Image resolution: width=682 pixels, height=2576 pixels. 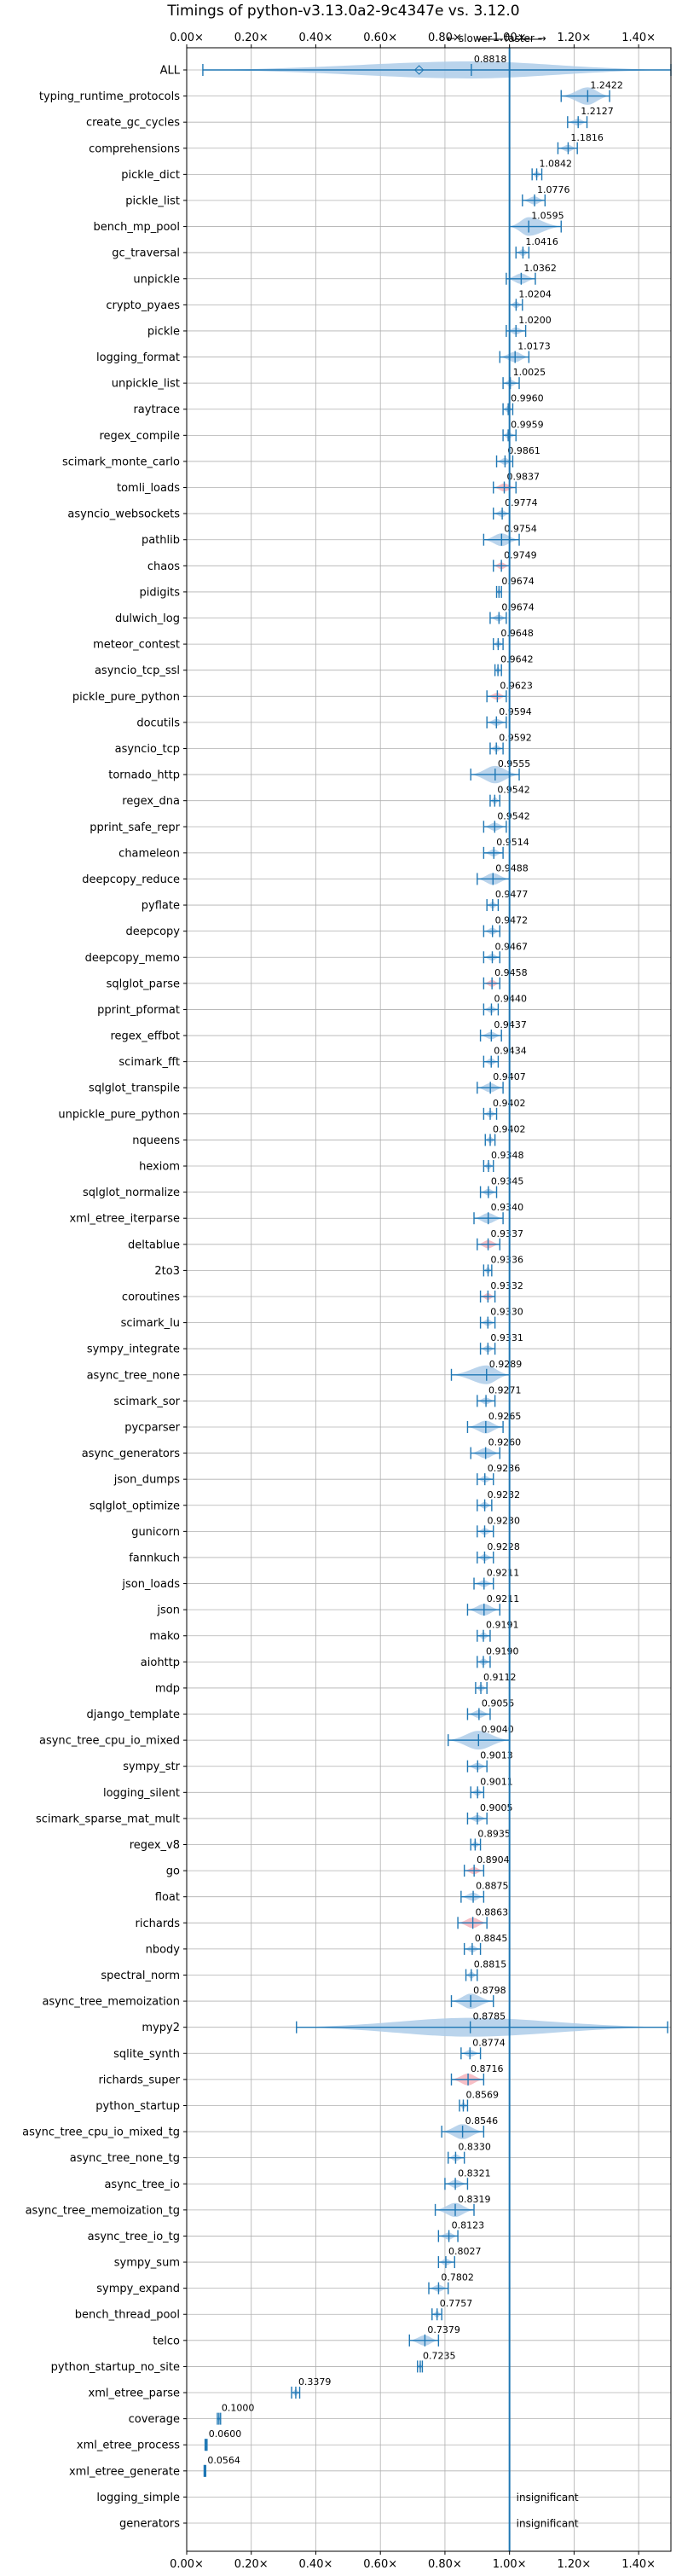 What do you see at coordinates (110, 1741) in the screenshot?
I see `benchmark-label: async_tree_cpu_io_mixed` at bounding box center [110, 1741].